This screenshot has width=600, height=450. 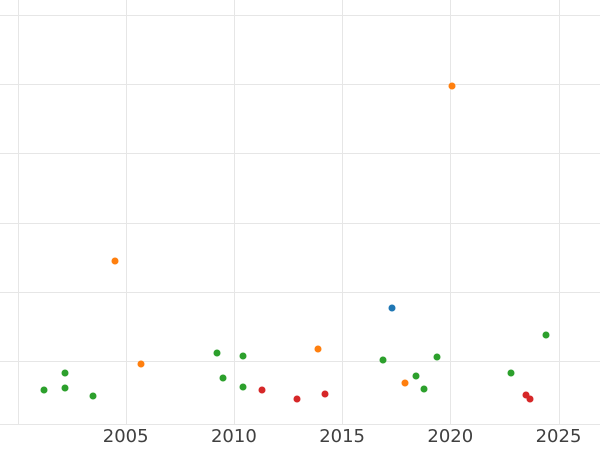 What do you see at coordinates (450, 436) in the screenshot?
I see `x-tick-label-2020: 2020` at bounding box center [450, 436].